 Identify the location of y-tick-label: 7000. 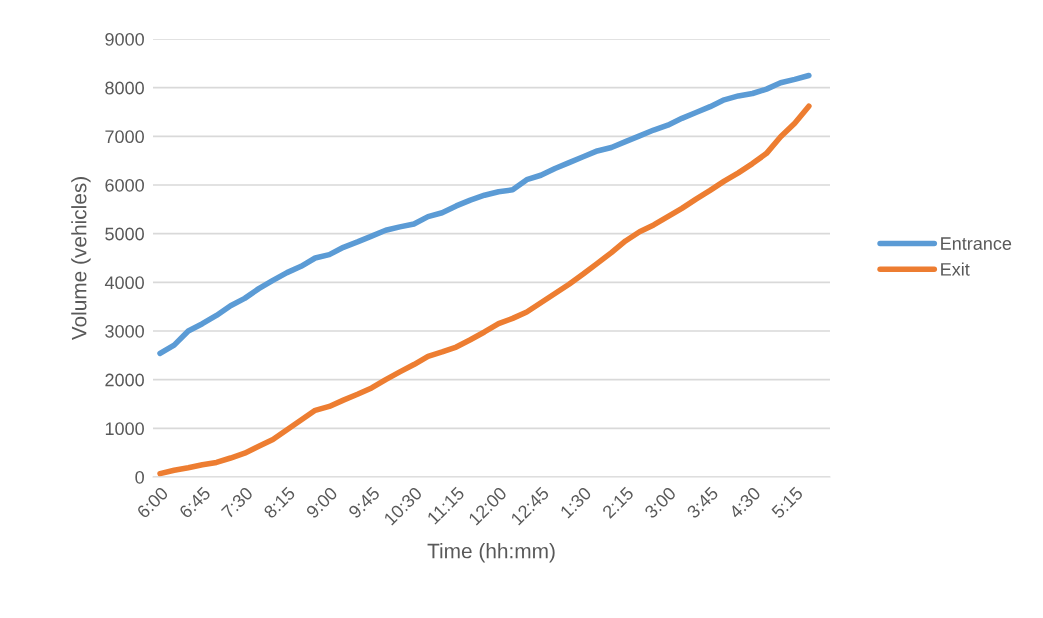
(124, 137).